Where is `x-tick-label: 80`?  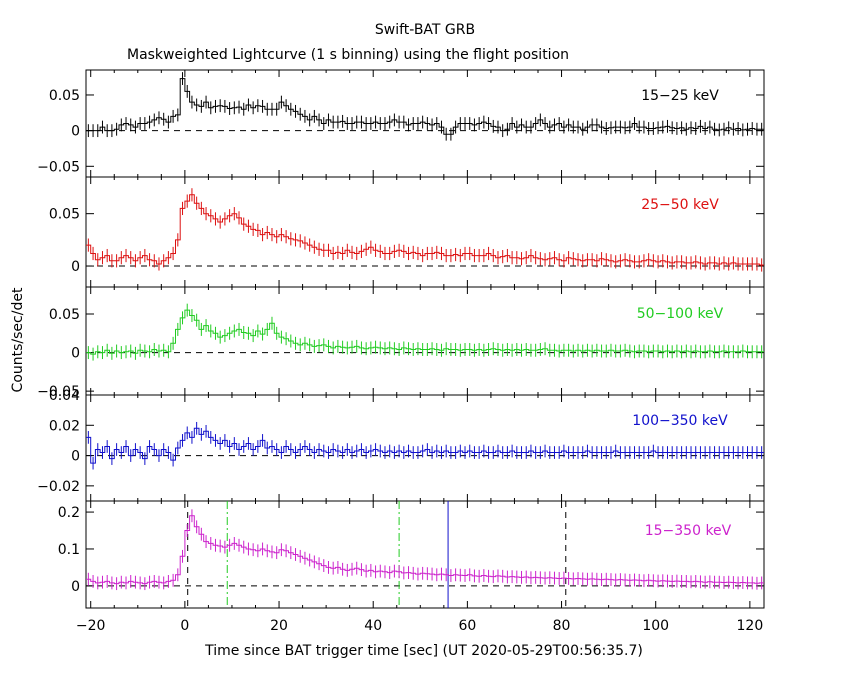
x-tick-label: 80 is located at coordinates (562, 626).